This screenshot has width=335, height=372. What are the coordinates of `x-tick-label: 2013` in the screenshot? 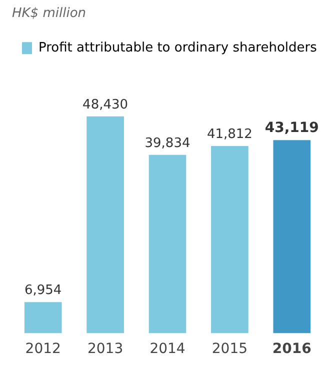 It's located at (105, 349).